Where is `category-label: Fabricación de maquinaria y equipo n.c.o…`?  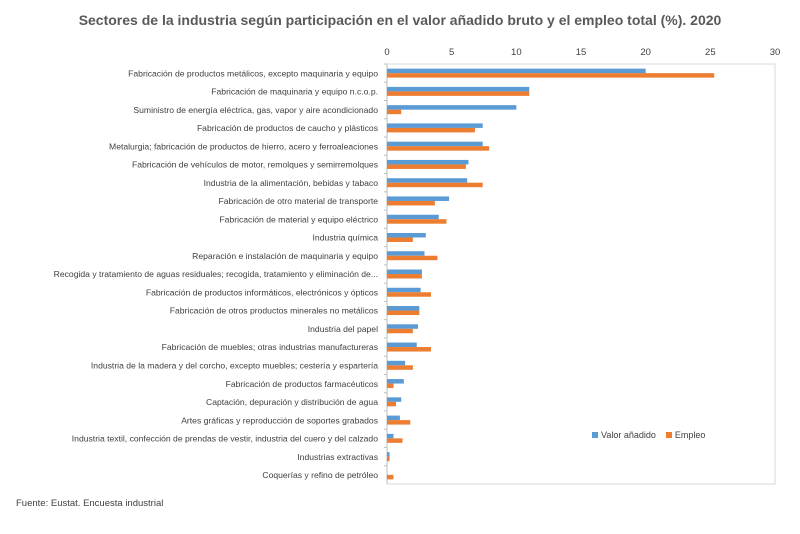
category-label: Fabricación de maquinaria y equipo n.c.o… is located at coordinates (294, 92).